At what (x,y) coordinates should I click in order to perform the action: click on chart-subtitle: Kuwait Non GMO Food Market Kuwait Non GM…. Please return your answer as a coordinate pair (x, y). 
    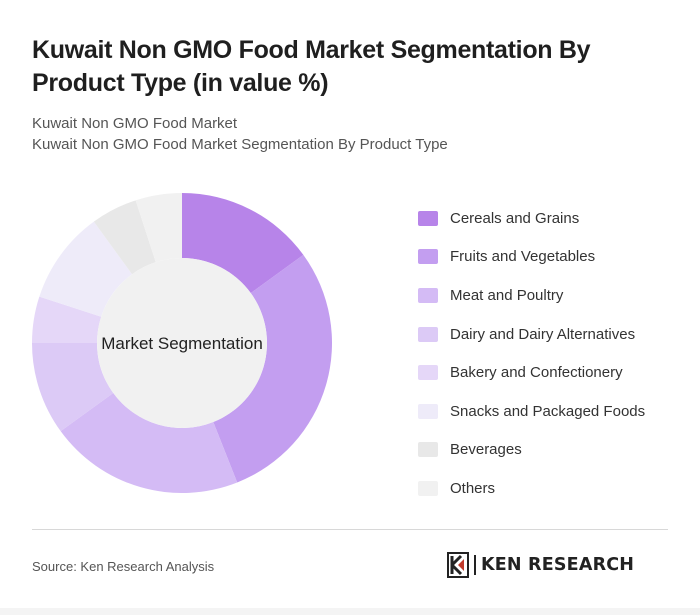
    Looking at the image, I should click on (342, 134).